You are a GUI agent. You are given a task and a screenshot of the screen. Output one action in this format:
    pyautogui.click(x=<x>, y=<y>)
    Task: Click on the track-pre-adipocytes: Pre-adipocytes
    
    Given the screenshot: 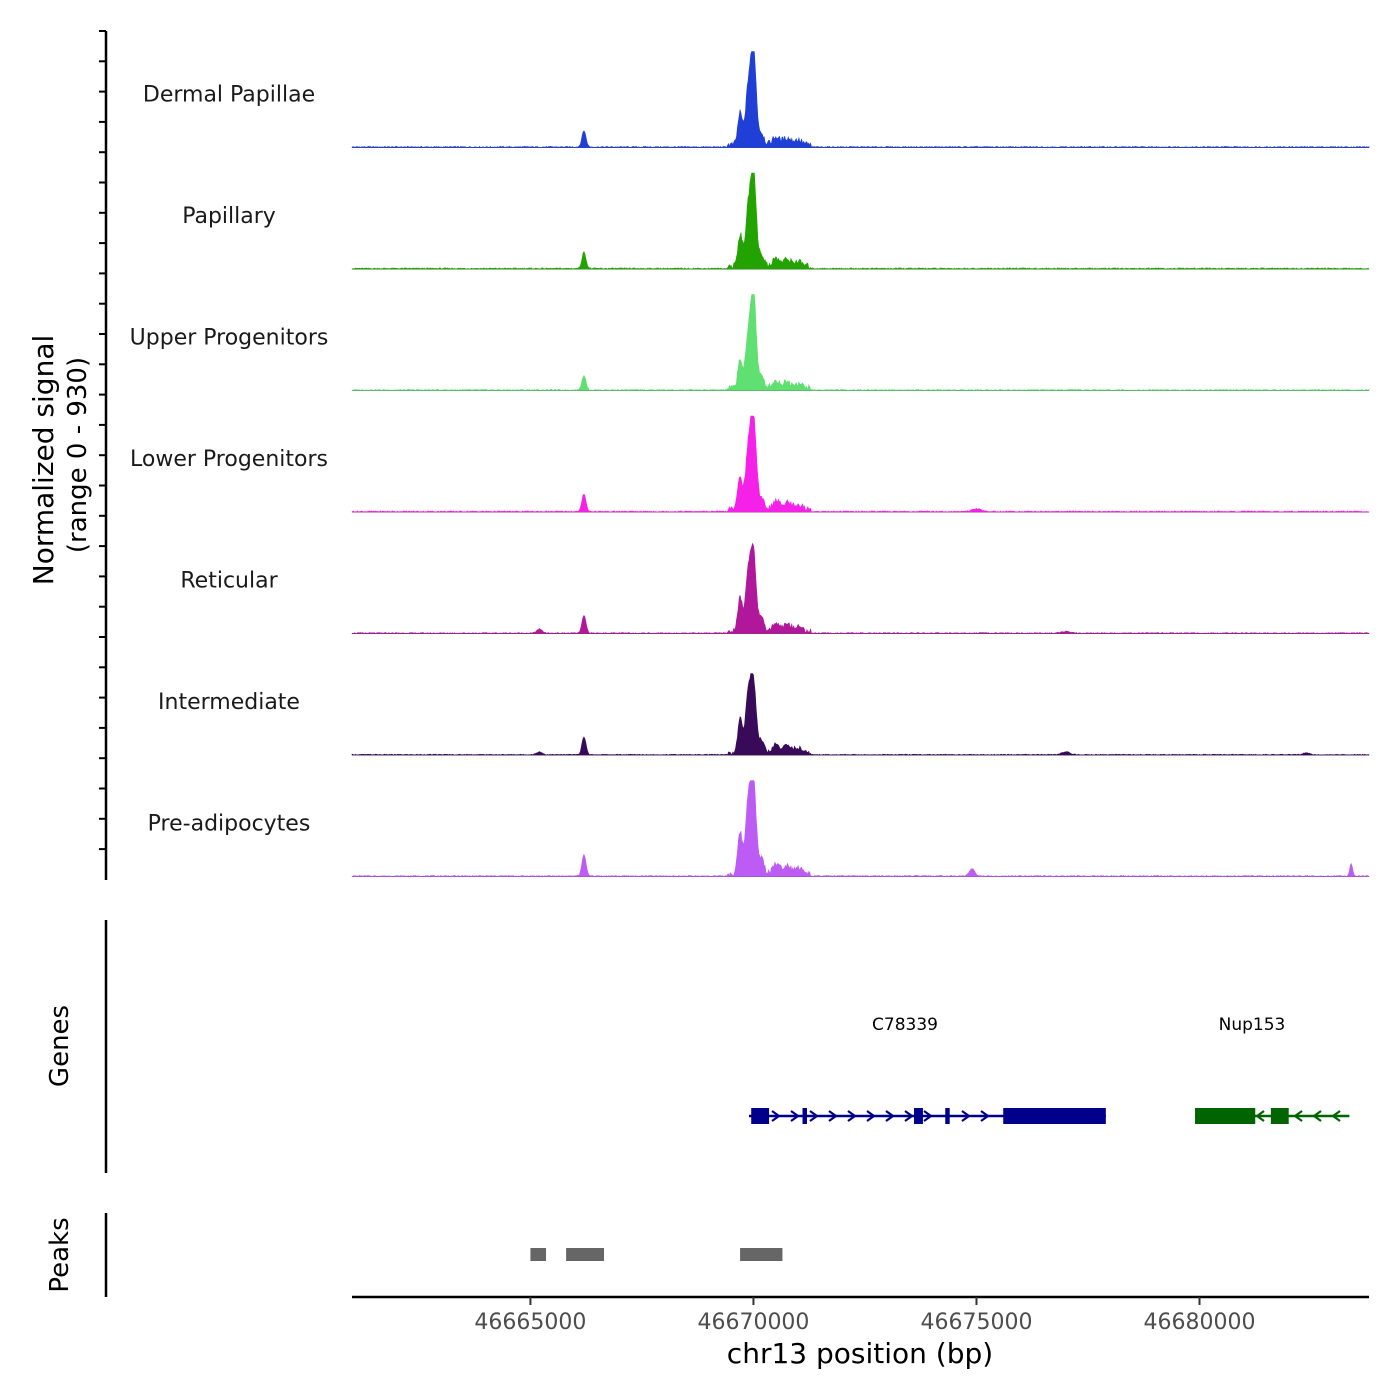 What is the action you would take?
    pyautogui.click(x=759, y=828)
    